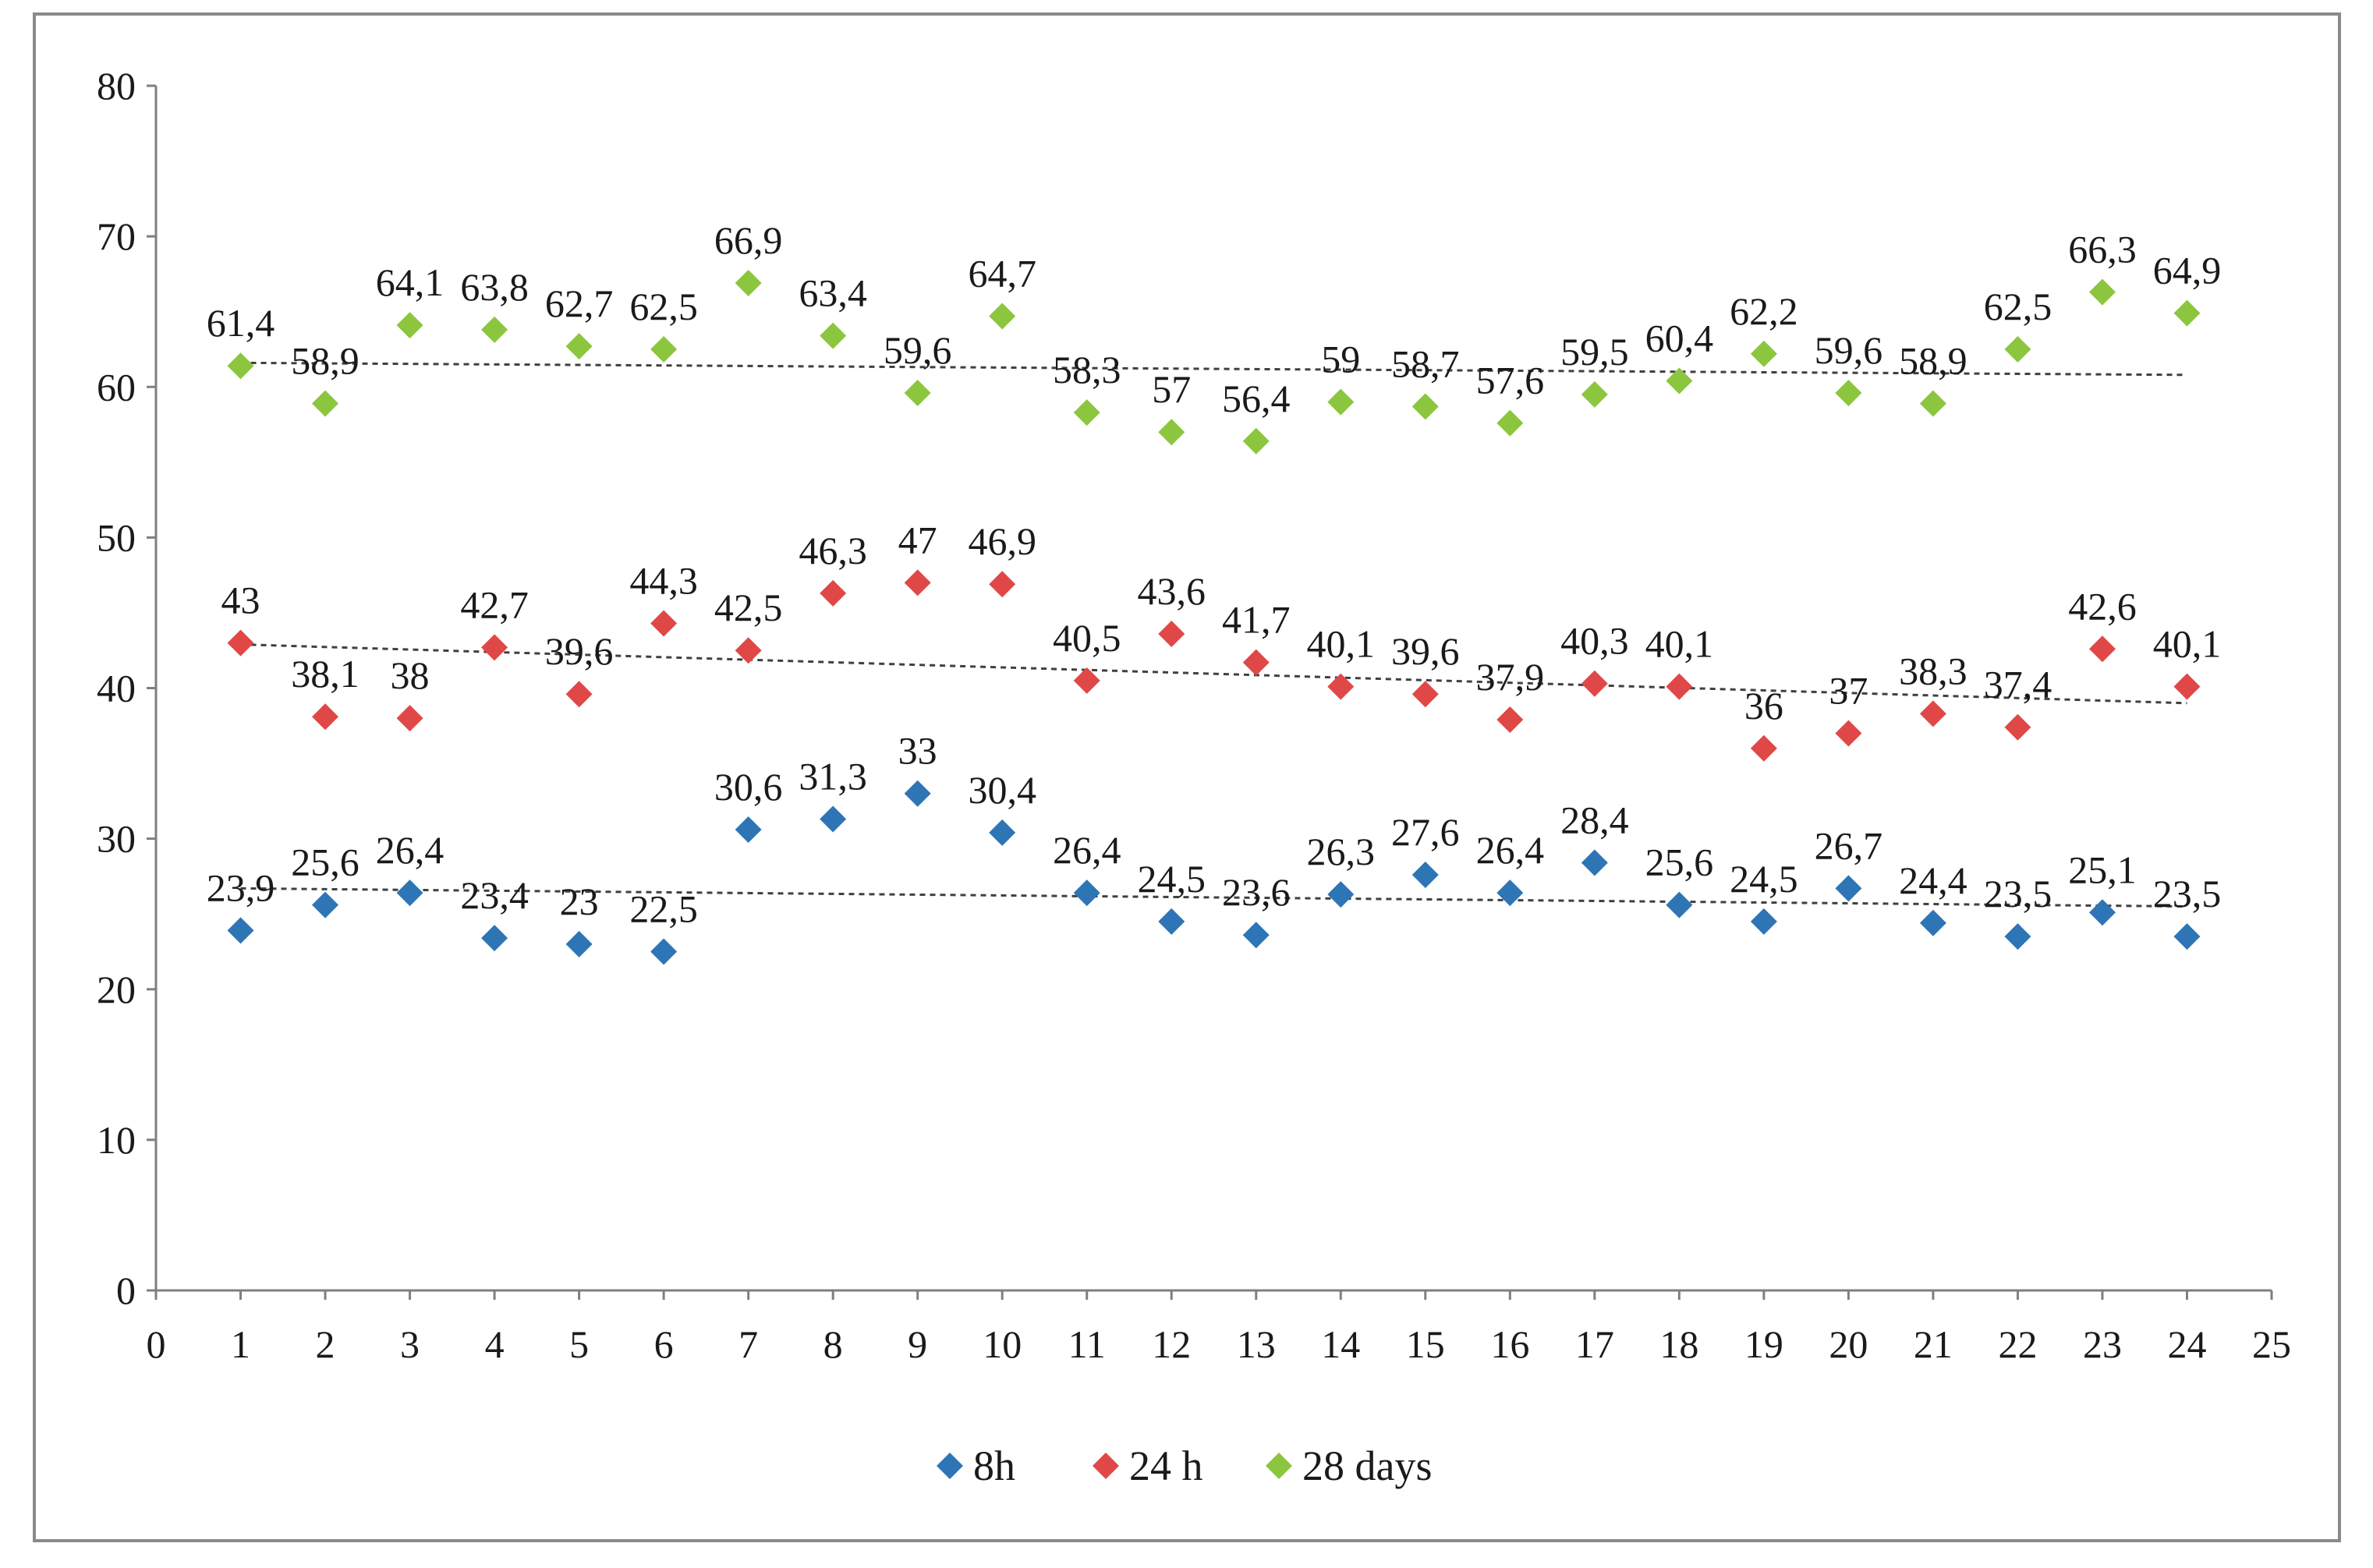 This screenshot has width=2373, height=1568. I want to click on data-label-24-h: 37, so click(1848, 690).